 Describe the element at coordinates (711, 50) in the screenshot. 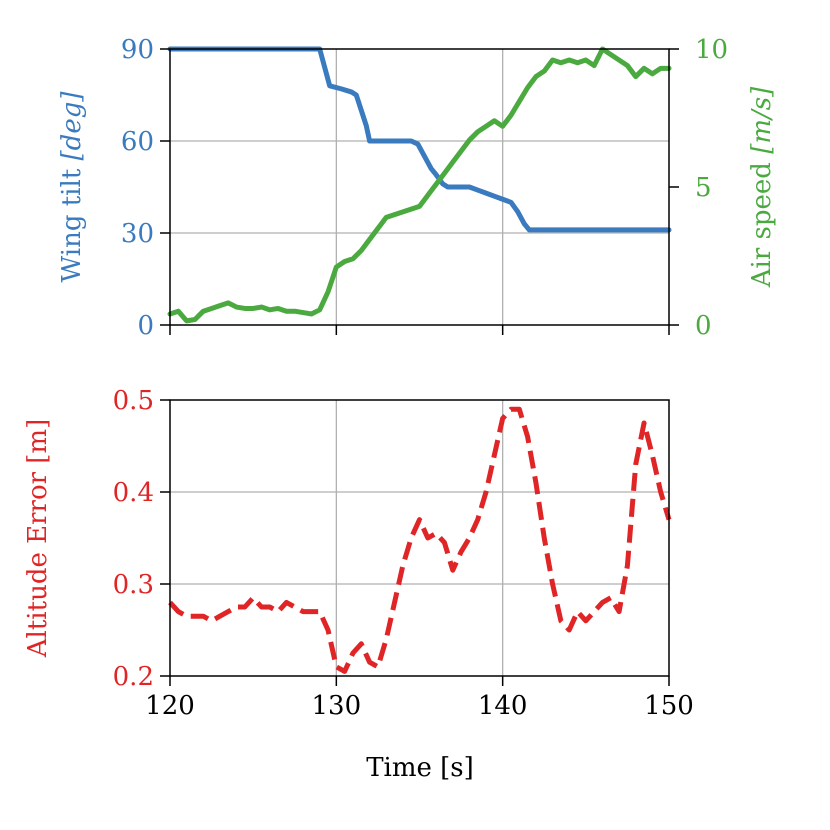

I see `top-right-y-tick-label: 10` at that location.